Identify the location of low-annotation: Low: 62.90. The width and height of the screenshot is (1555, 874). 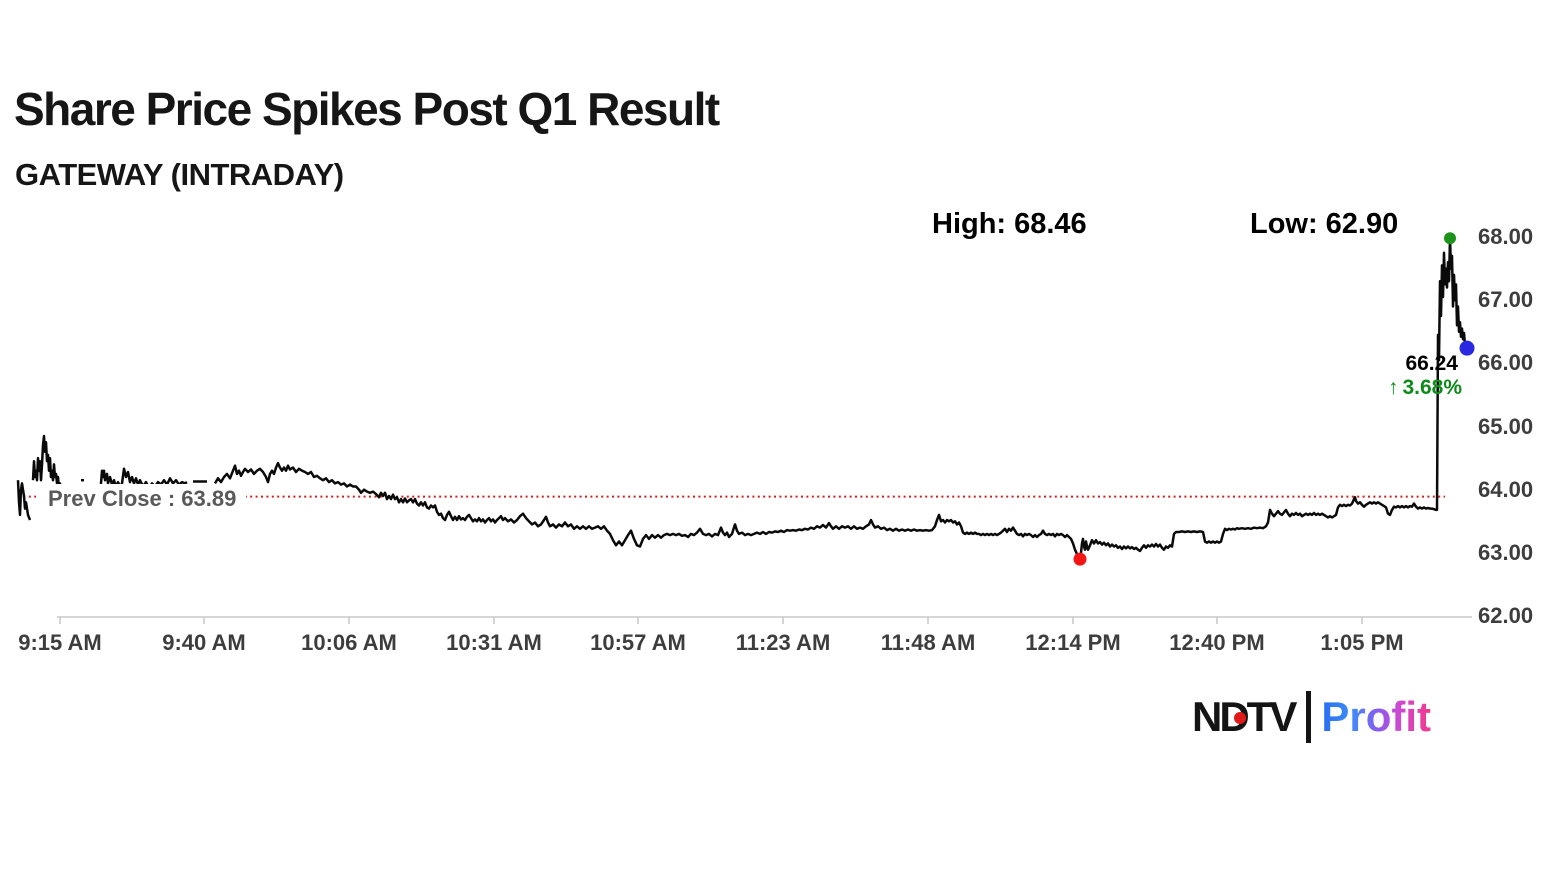
(1324, 224).